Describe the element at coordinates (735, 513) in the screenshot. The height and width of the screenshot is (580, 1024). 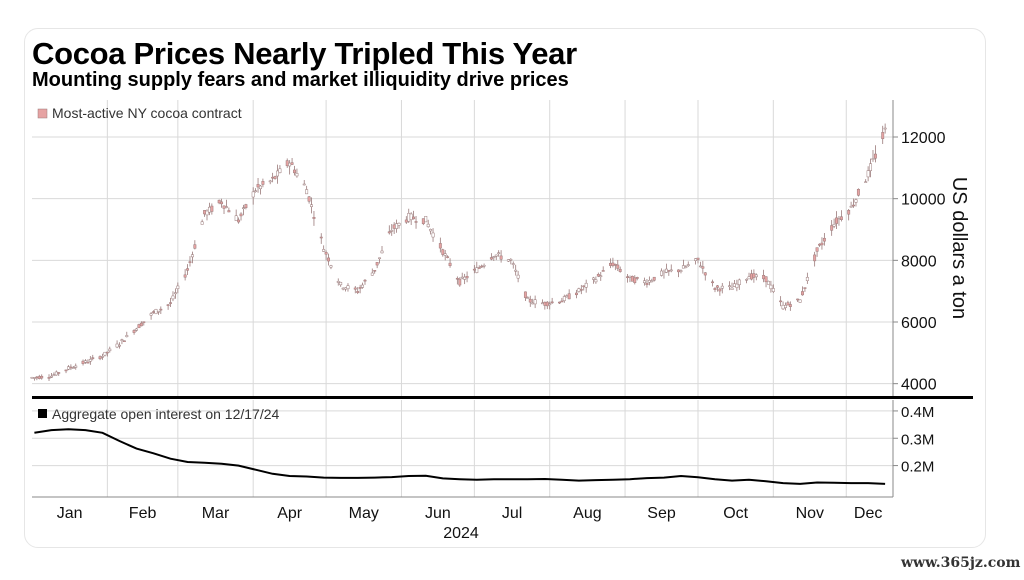
I see `x-tick-label: Oct` at that location.